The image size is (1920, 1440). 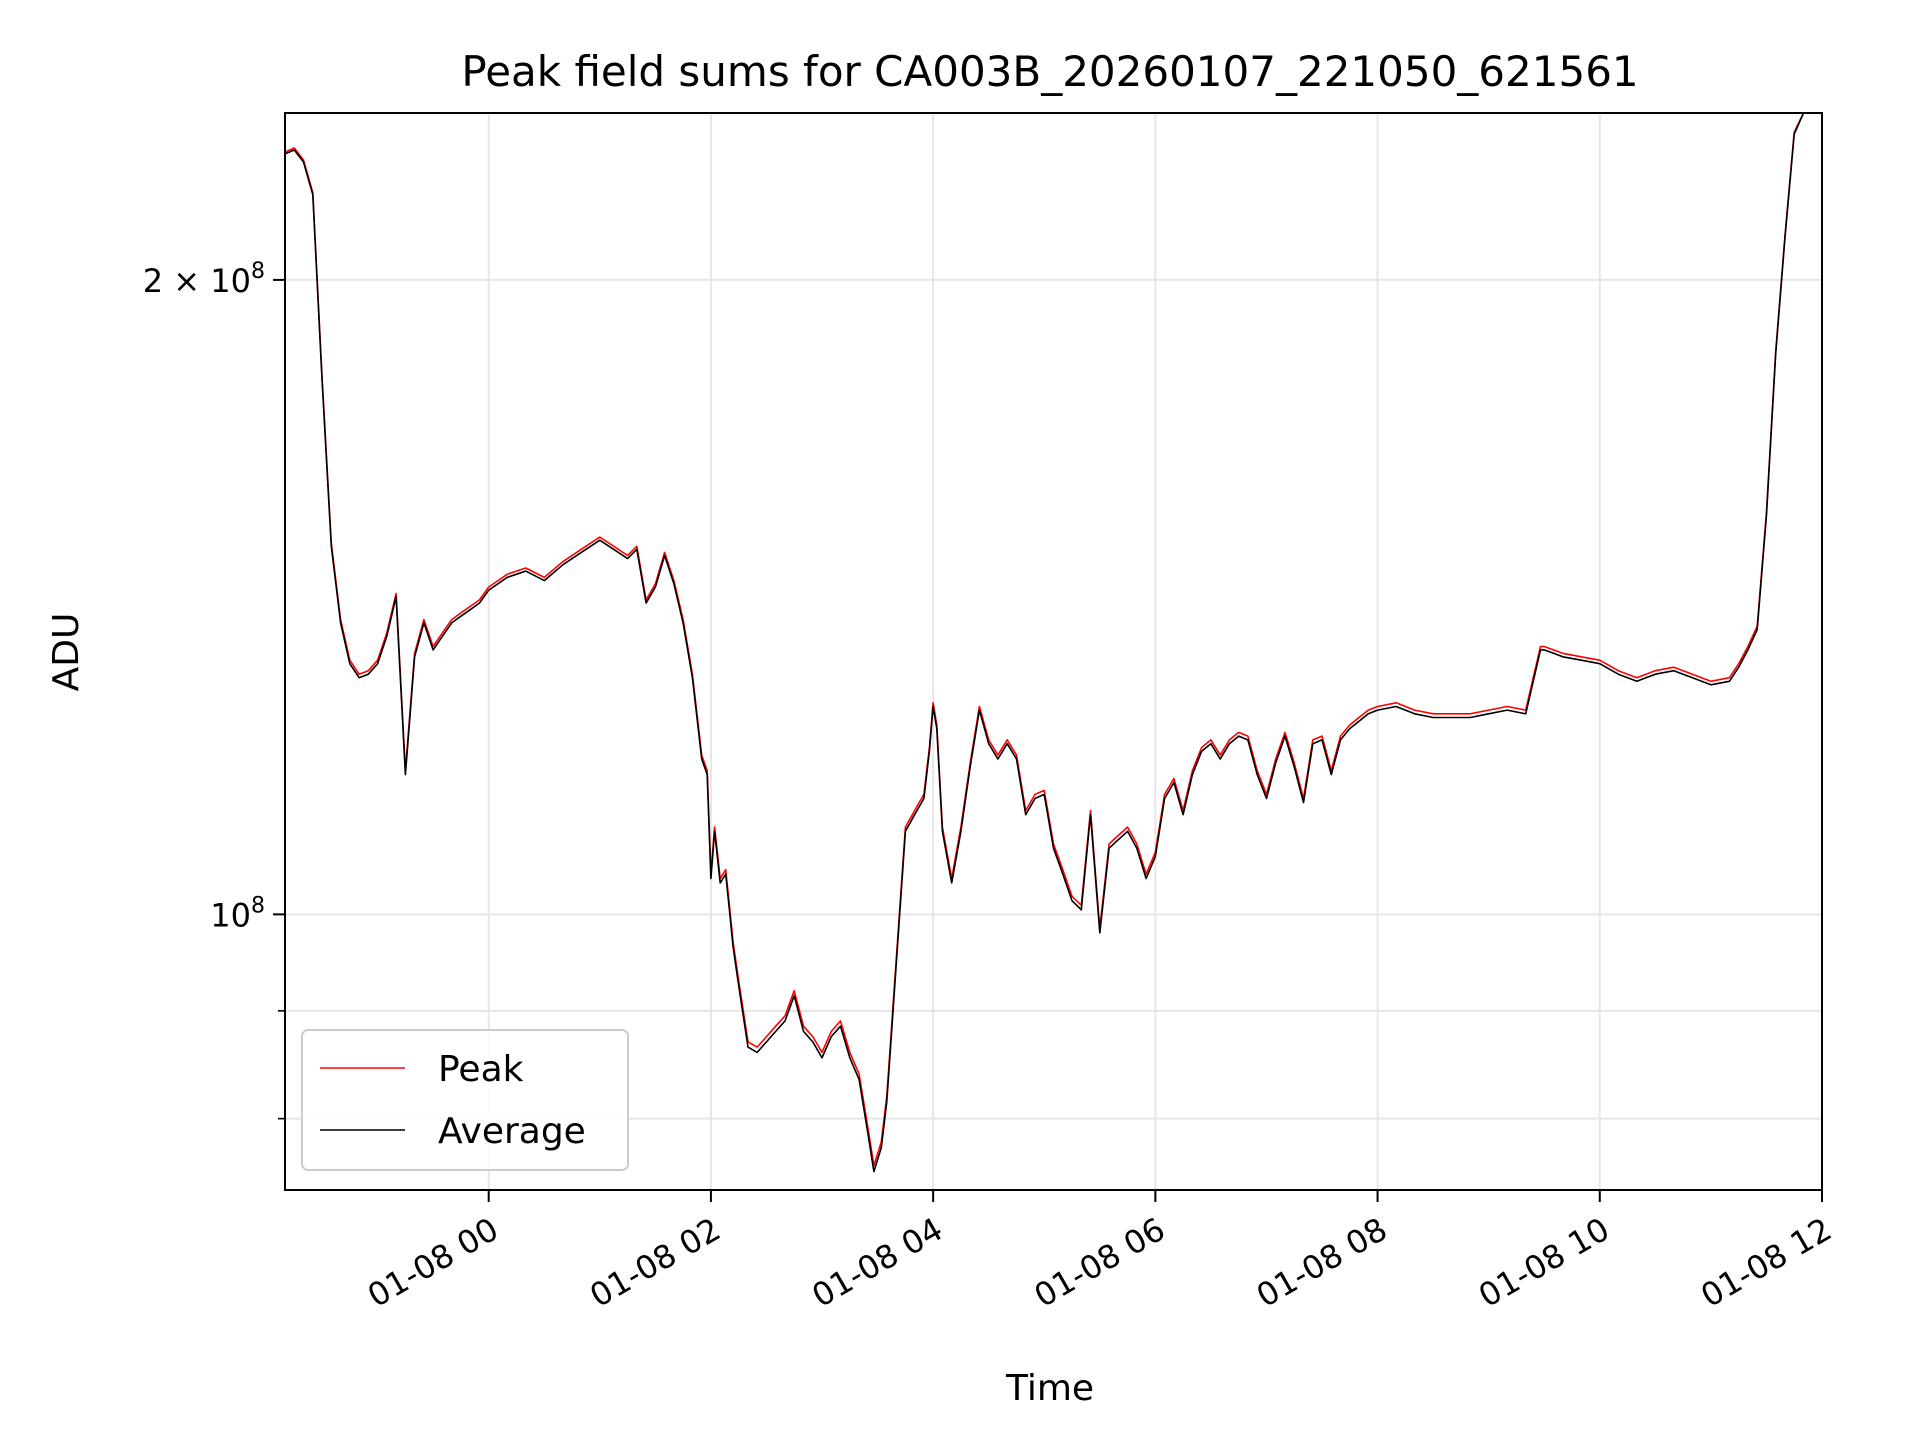 I want to click on y-tick-label: 2 × 108, so click(x=204, y=279).